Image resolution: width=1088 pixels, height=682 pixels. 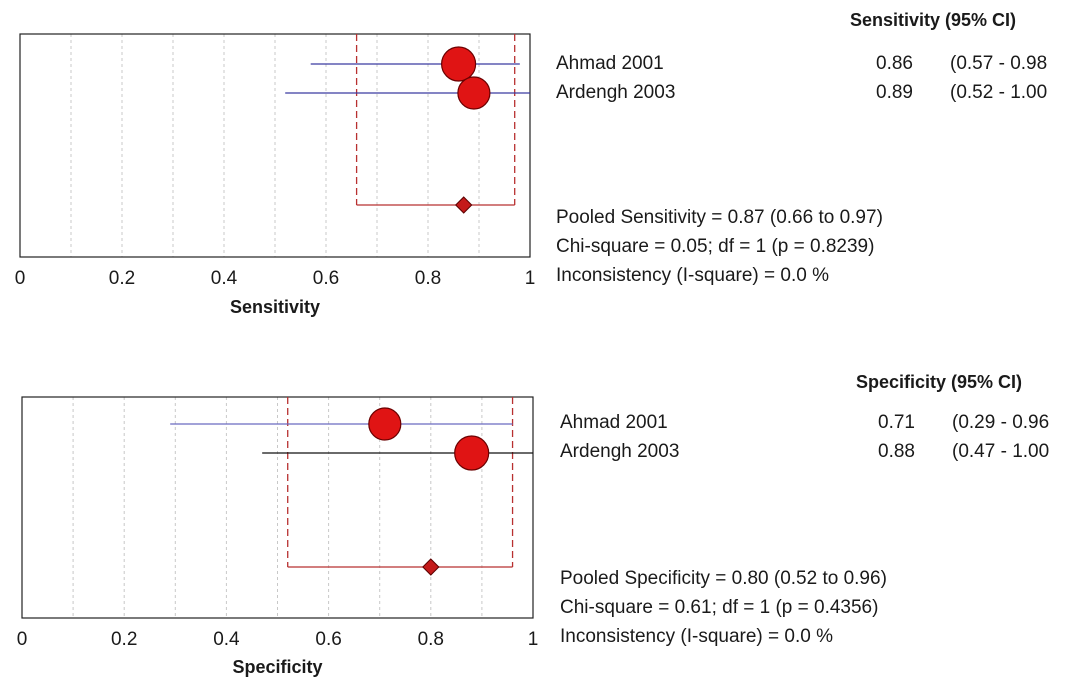 I want to click on study-value: 0.86, so click(x=894, y=63).